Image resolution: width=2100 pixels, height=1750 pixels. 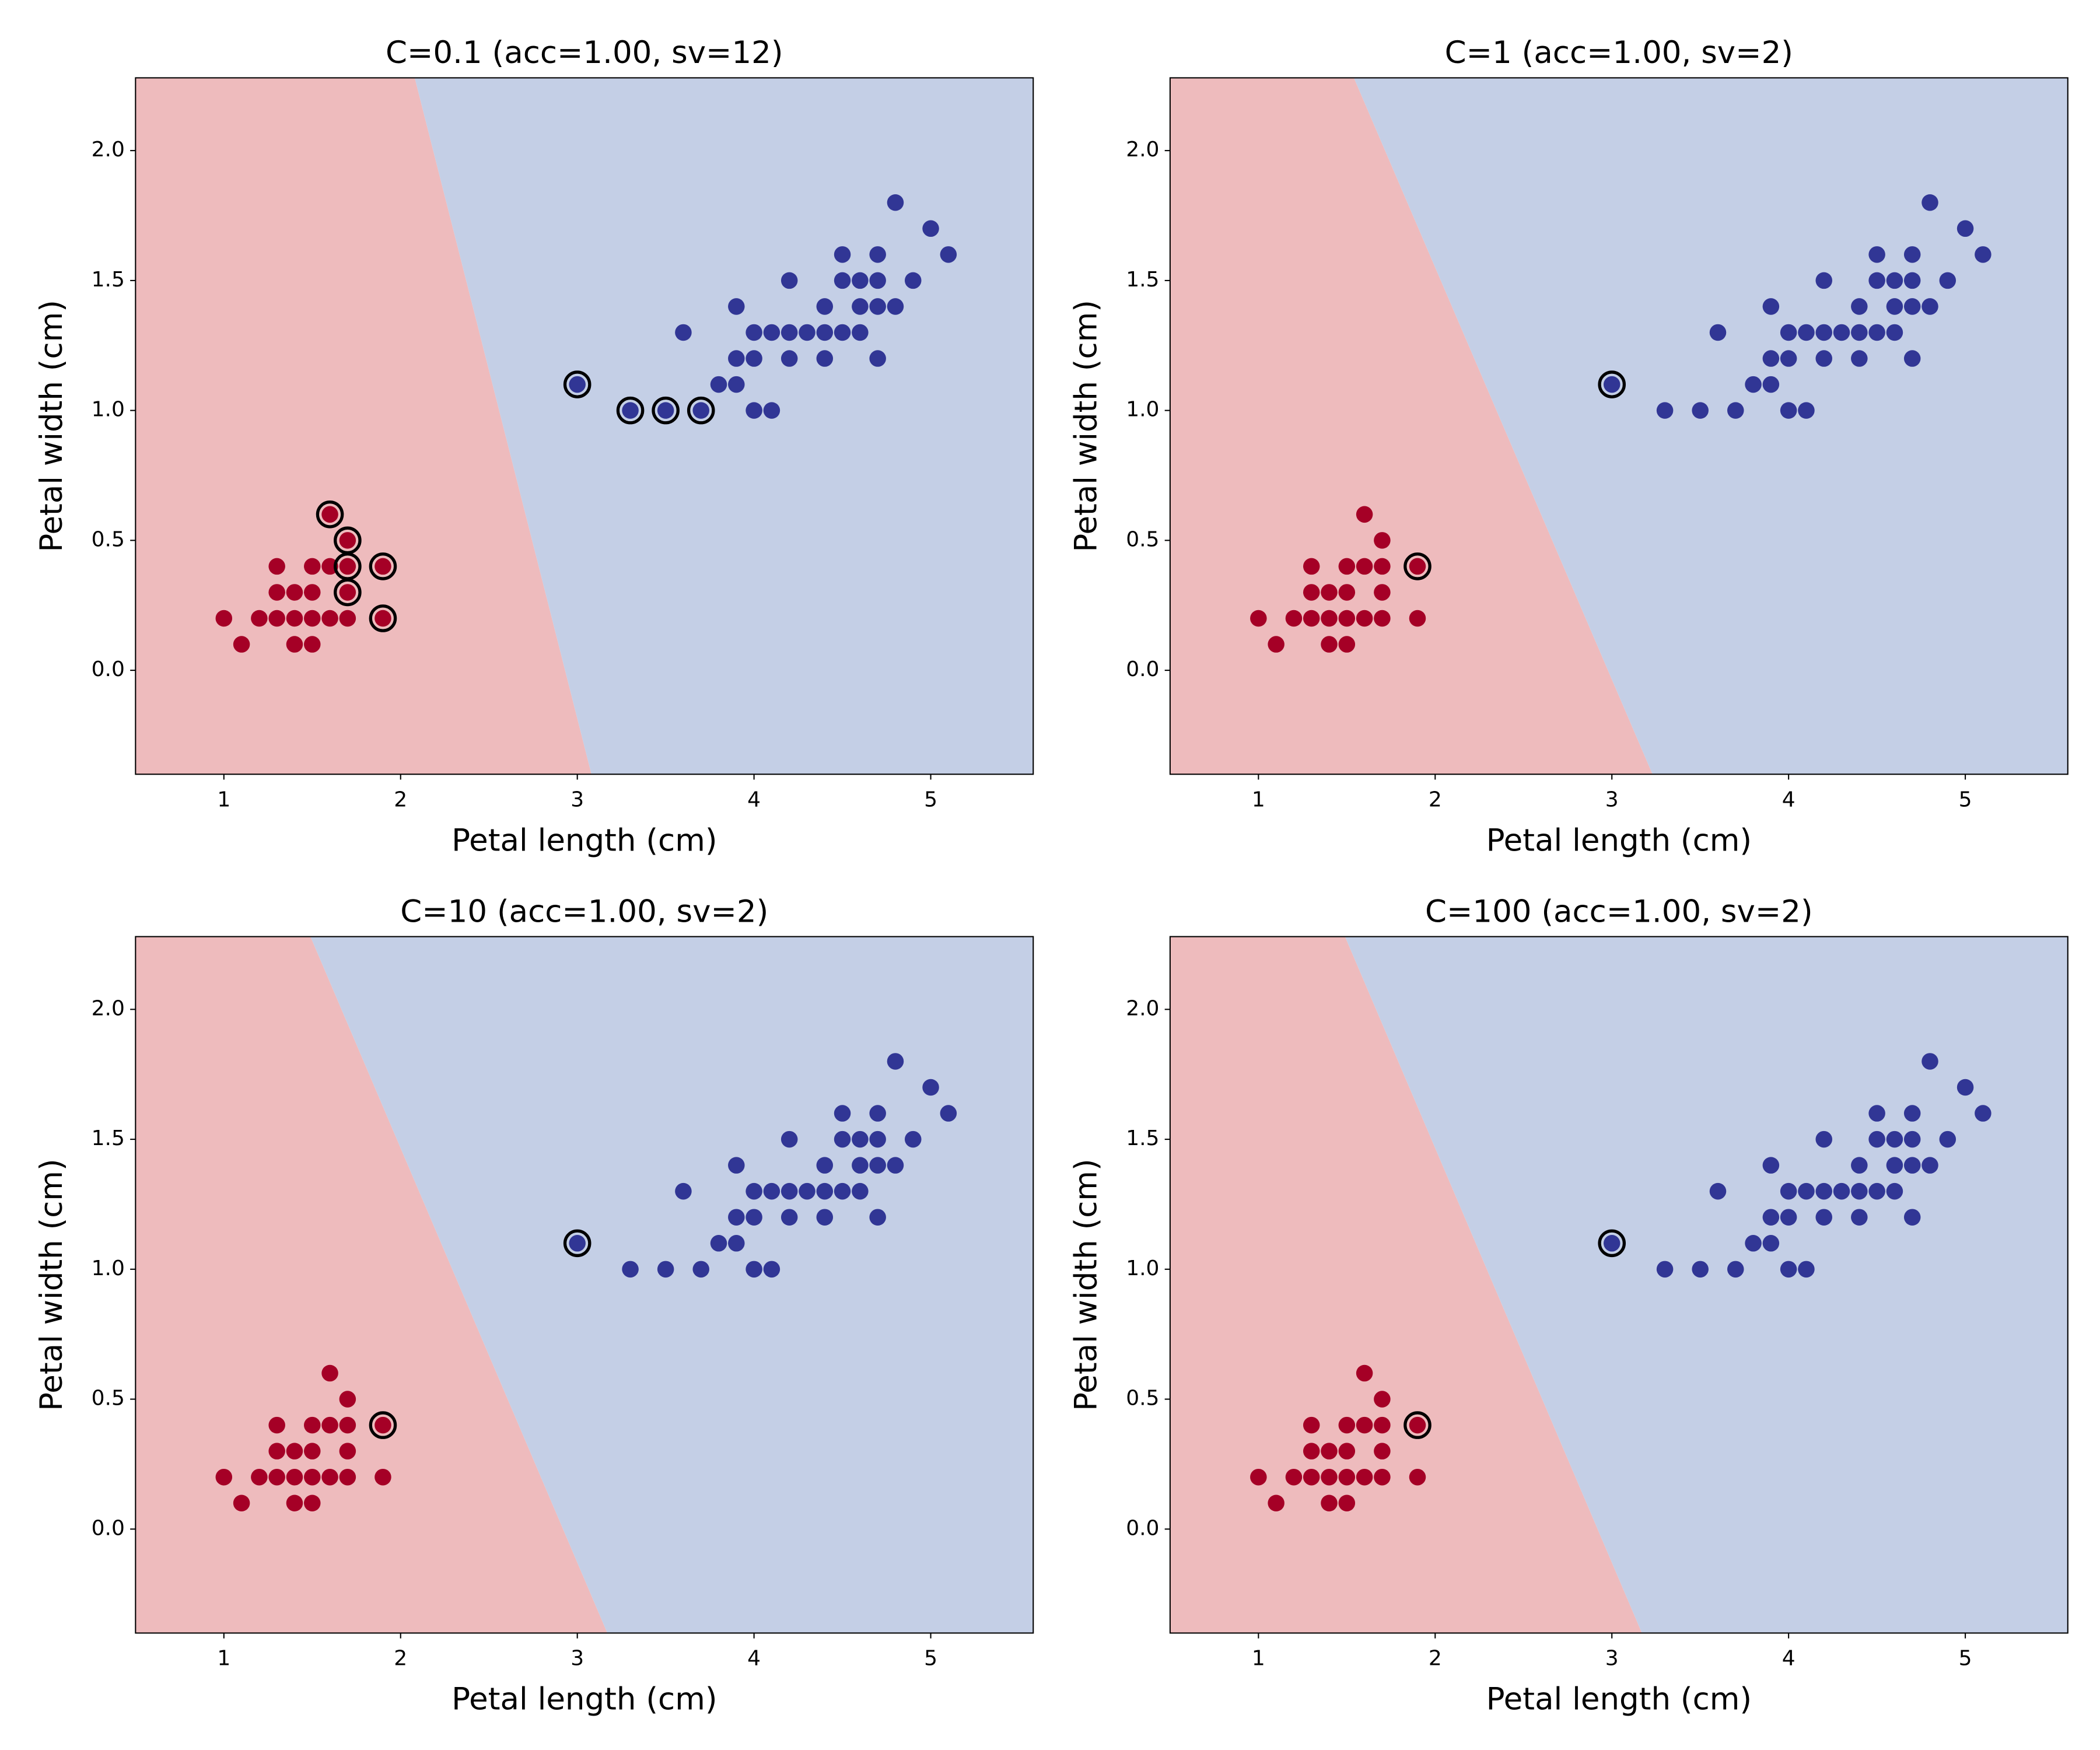 What do you see at coordinates (584, 911) in the screenshot?
I see `chart-title: C=10 (acc=1.00, sv=2)` at bounding box center [584, 911].